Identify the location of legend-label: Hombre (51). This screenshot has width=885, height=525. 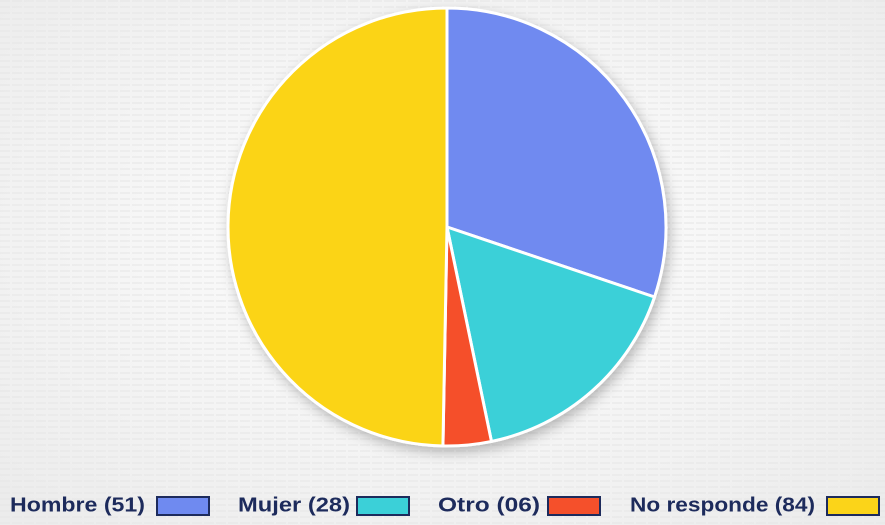
(77, 505).